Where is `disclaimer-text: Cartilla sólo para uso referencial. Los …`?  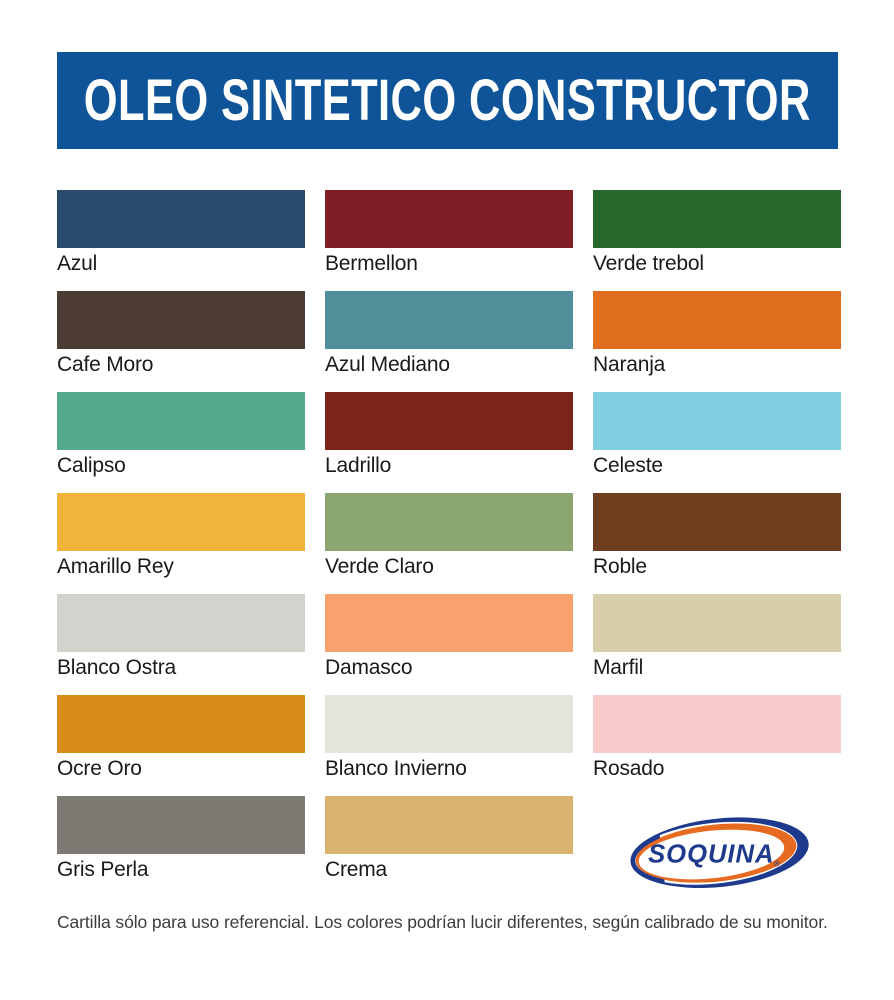
disclaimer-text: Cartilla sólo para uso referencial. Los … is located at coordinates (442, 922).